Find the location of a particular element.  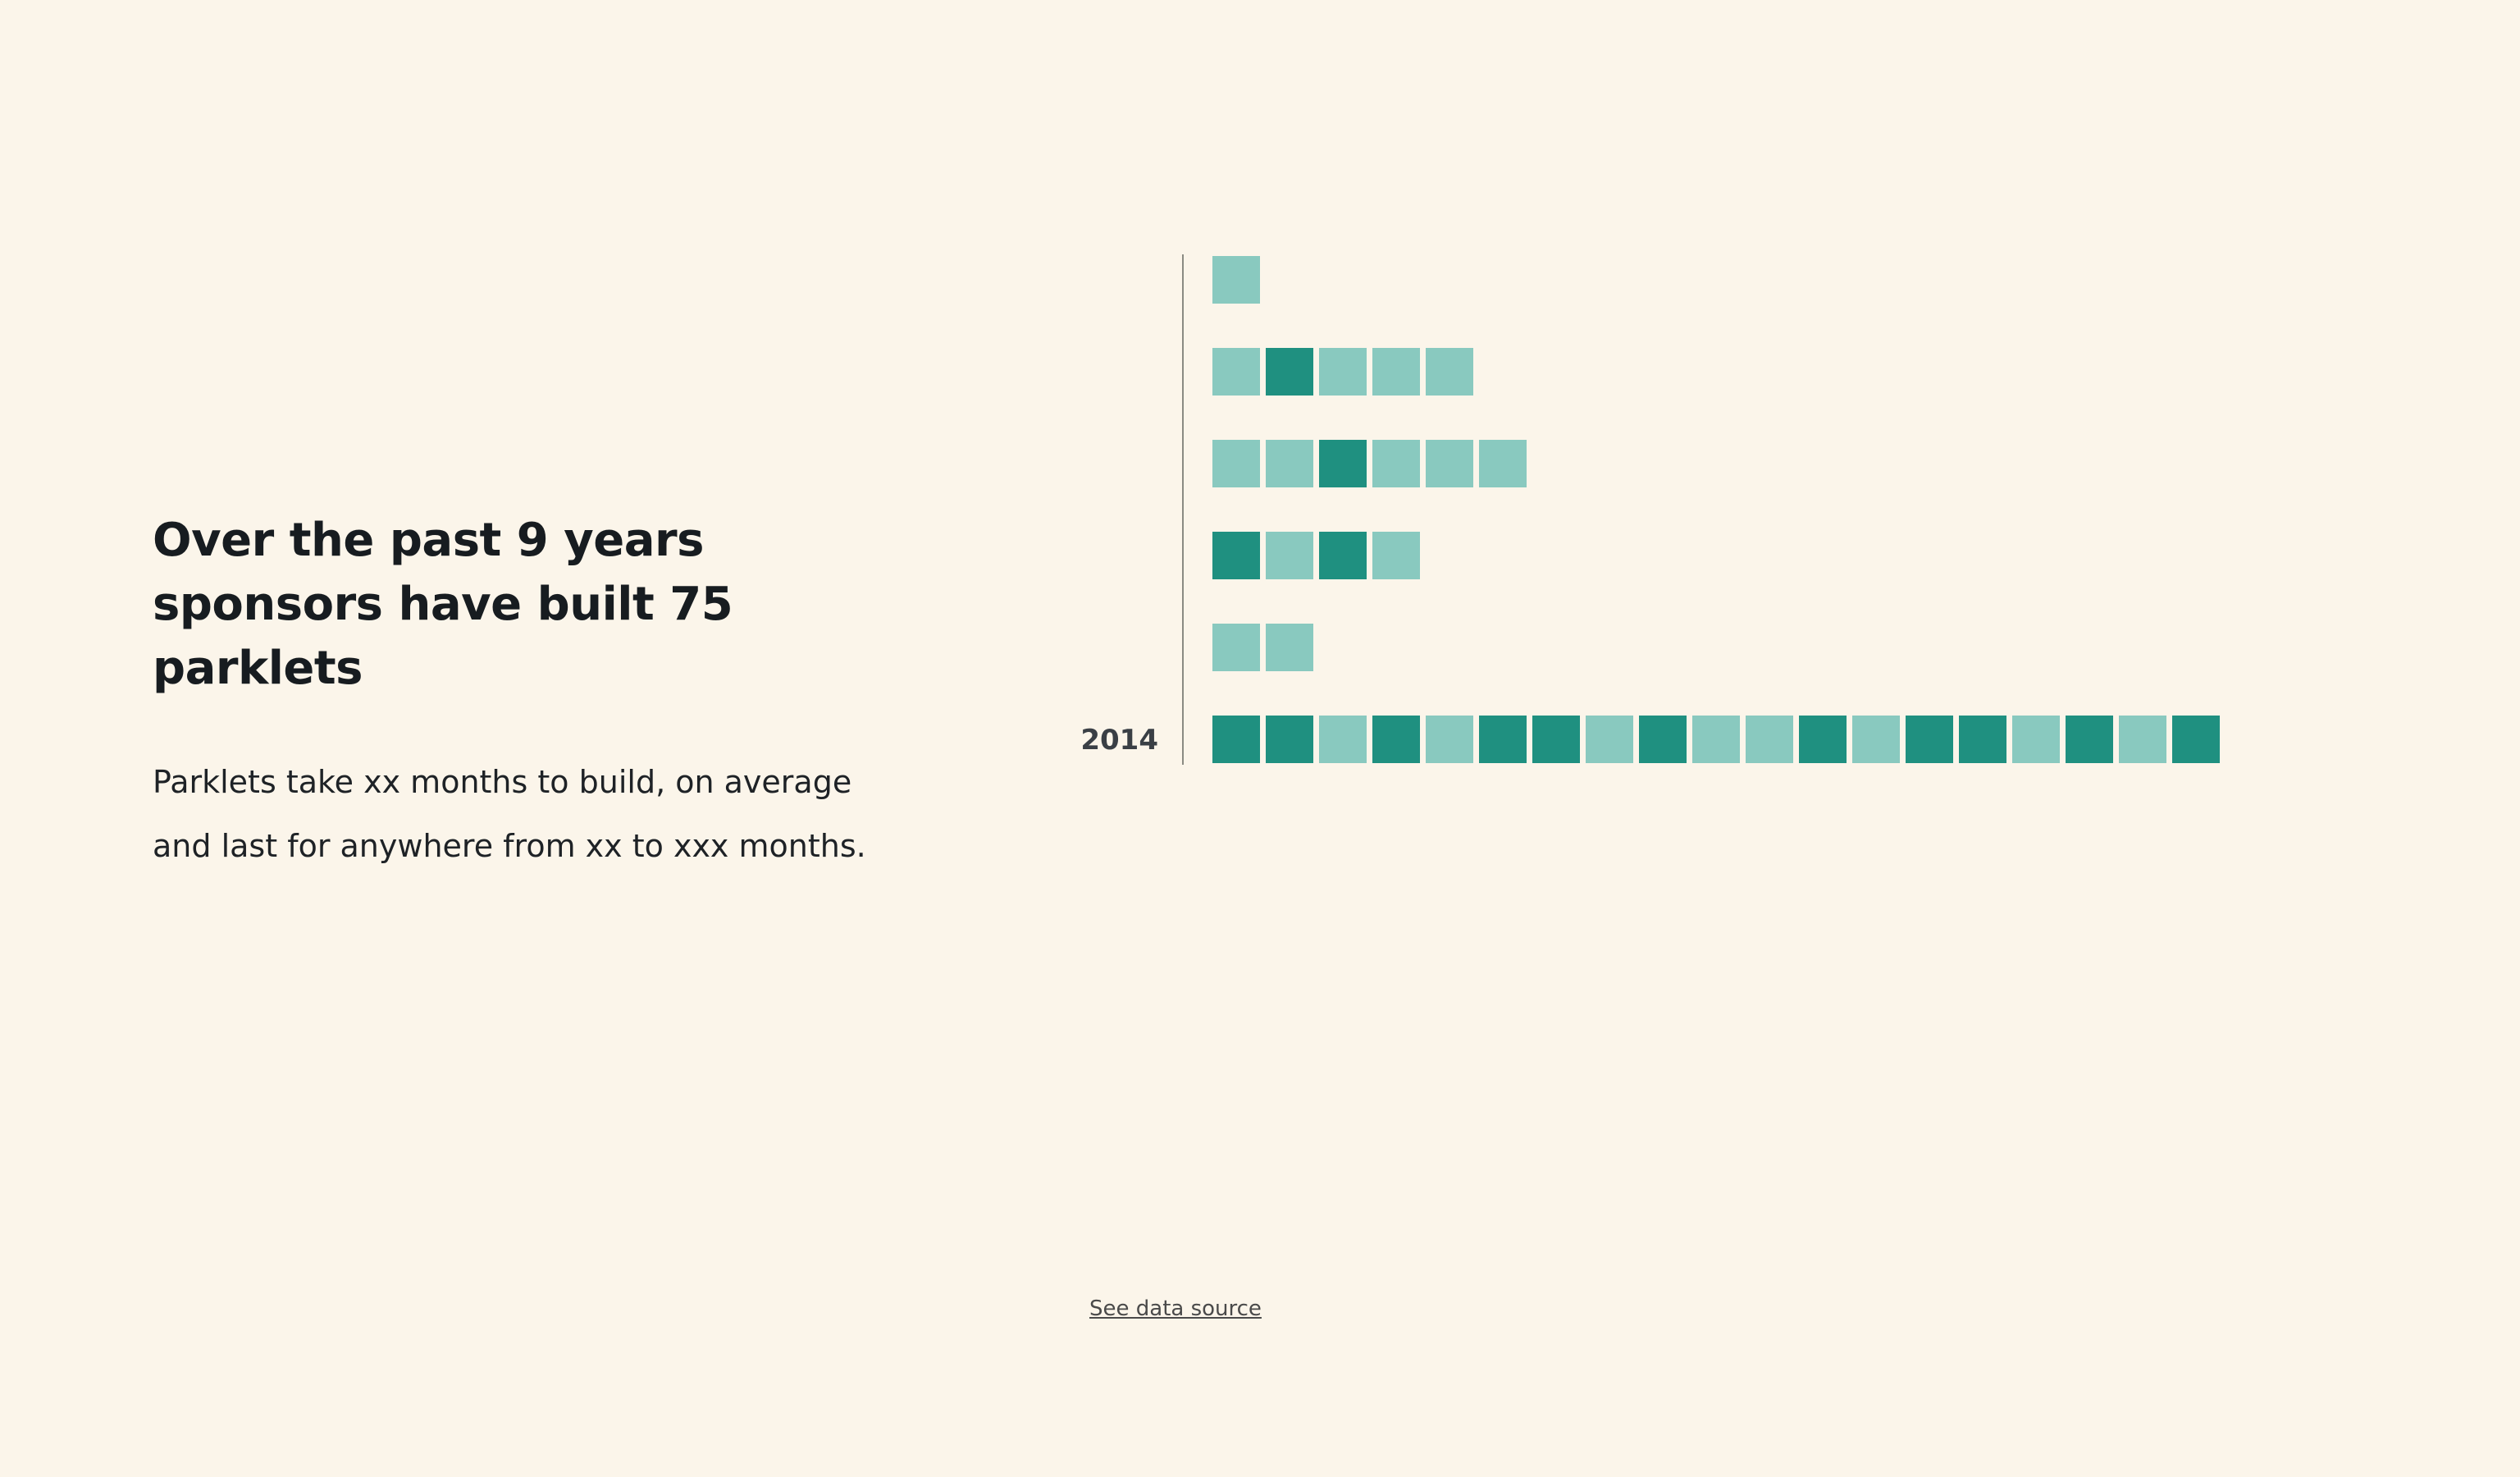

see-data-source-link: See data source is located at coordinates (1175, 1309).